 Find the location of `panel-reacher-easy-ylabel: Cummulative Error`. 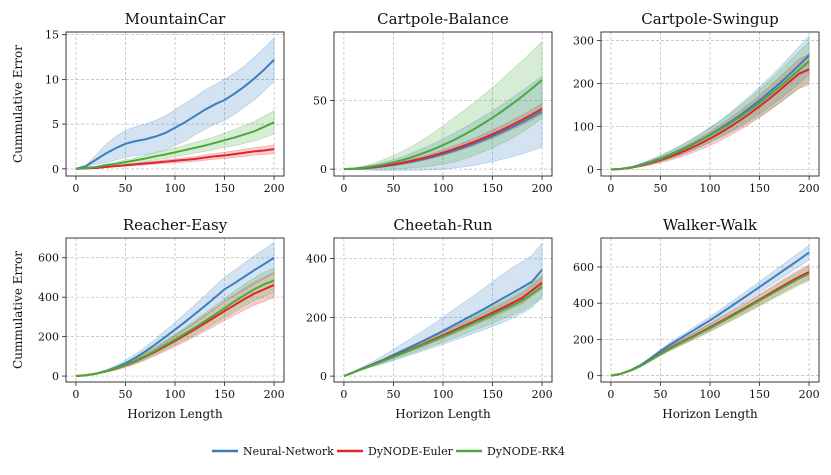

panel-reacher-easy-ylabel: Cummulative Error is located at coordinates (18, 310).